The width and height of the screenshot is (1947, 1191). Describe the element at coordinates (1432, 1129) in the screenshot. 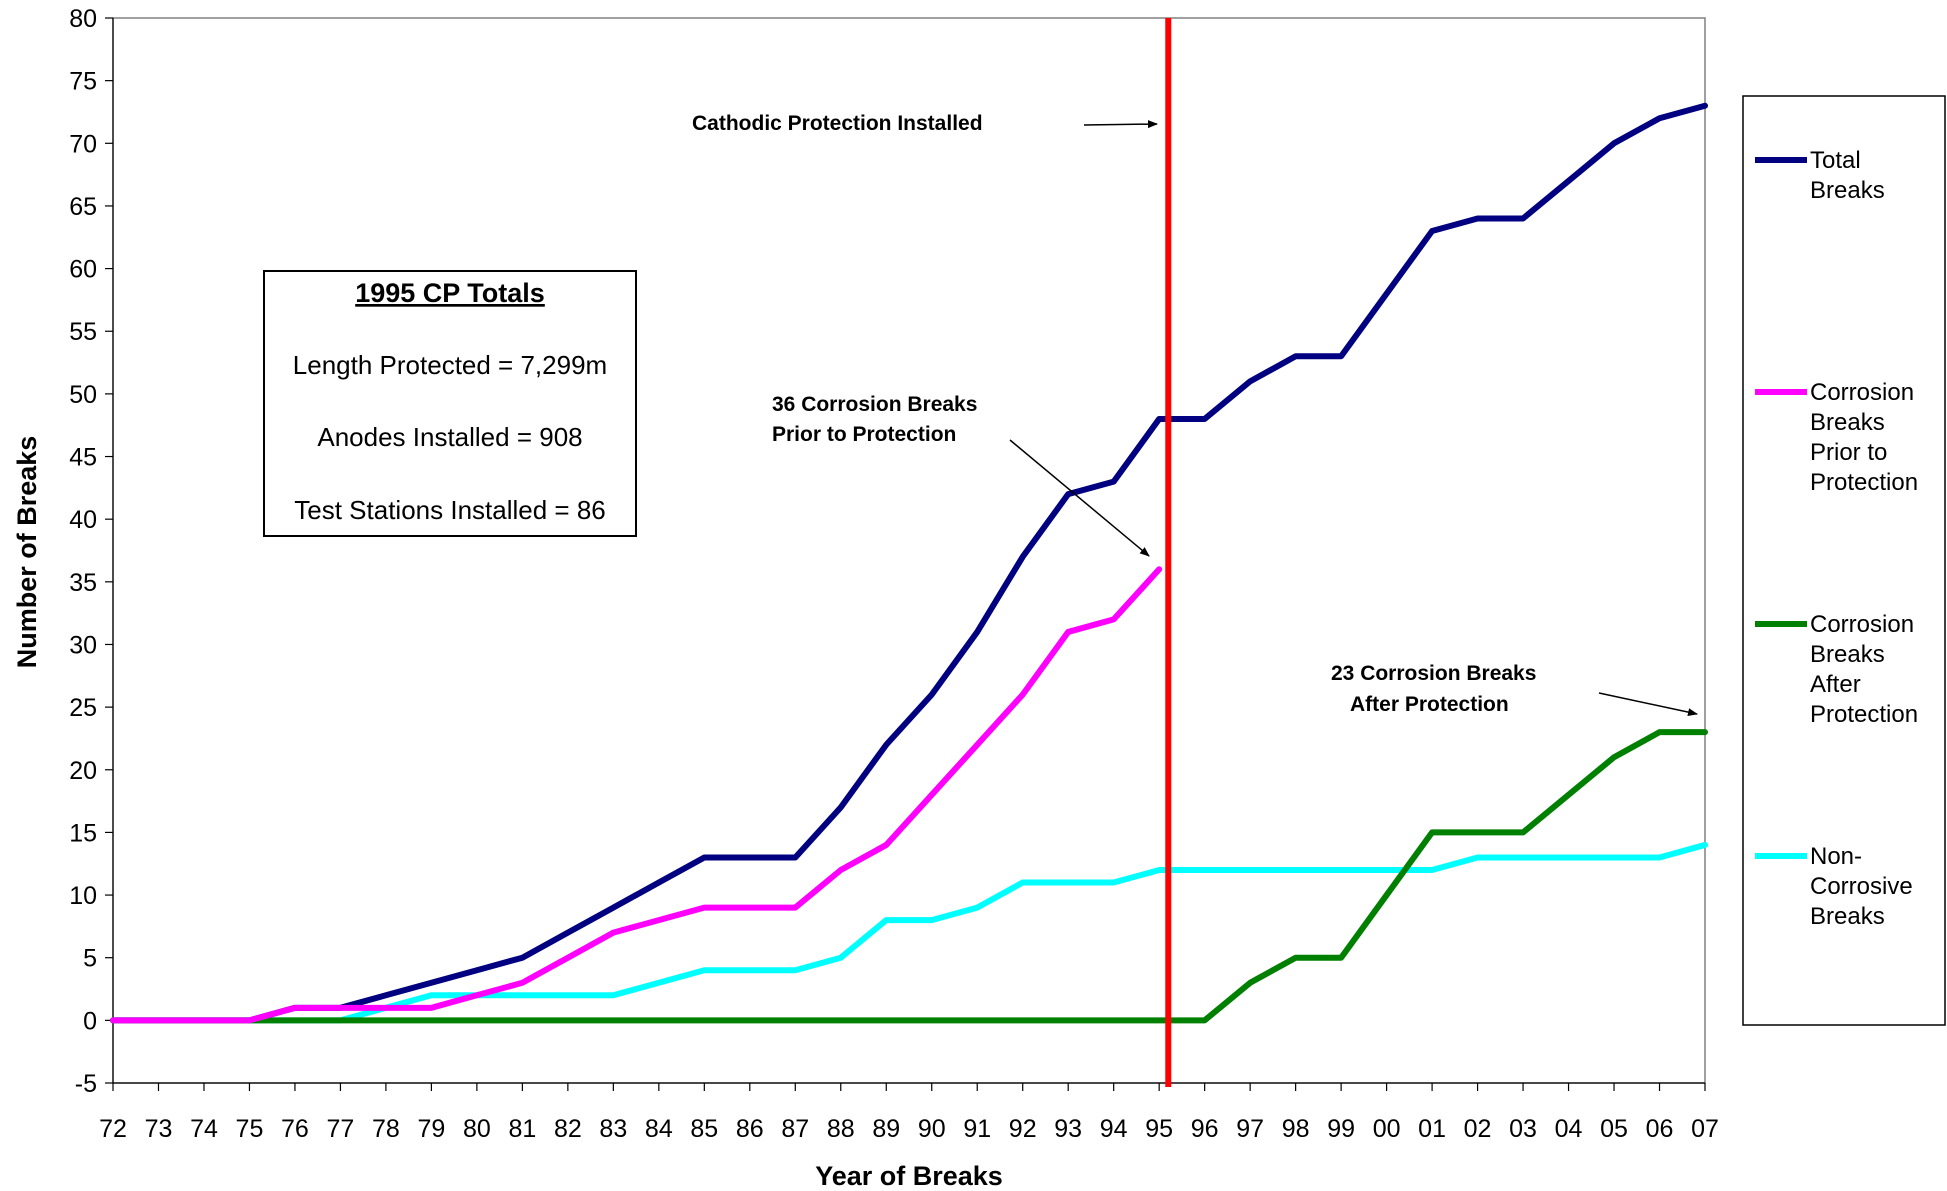

I see `x-tick-label: 01` at that location.